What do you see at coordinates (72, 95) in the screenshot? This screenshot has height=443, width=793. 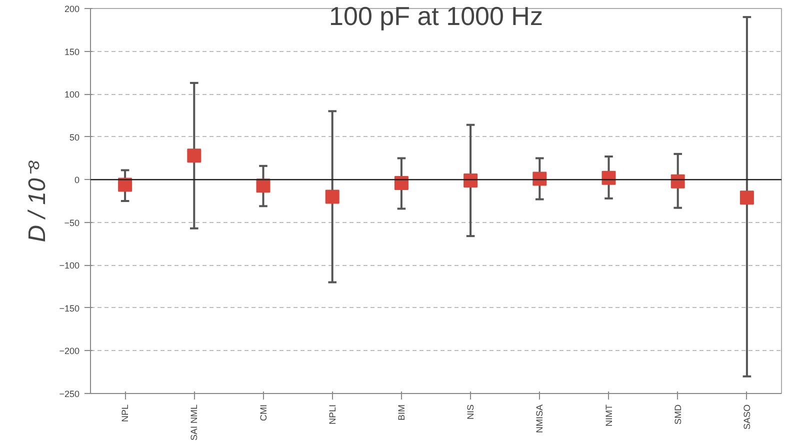 I see `y-tick-label: 100` at bounding box center [72, 95].